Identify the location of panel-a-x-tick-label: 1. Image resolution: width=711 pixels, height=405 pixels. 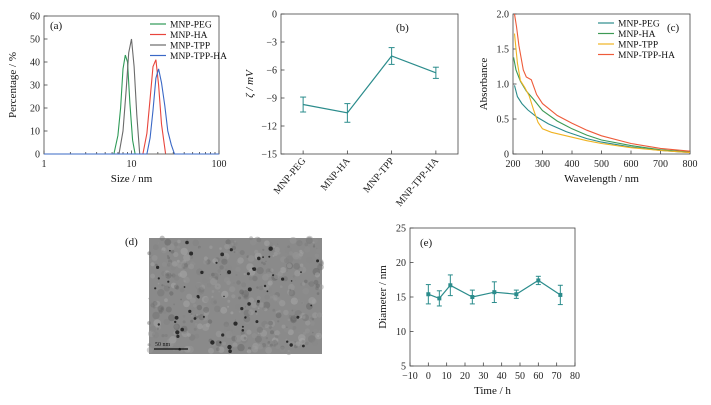
(44, 164).